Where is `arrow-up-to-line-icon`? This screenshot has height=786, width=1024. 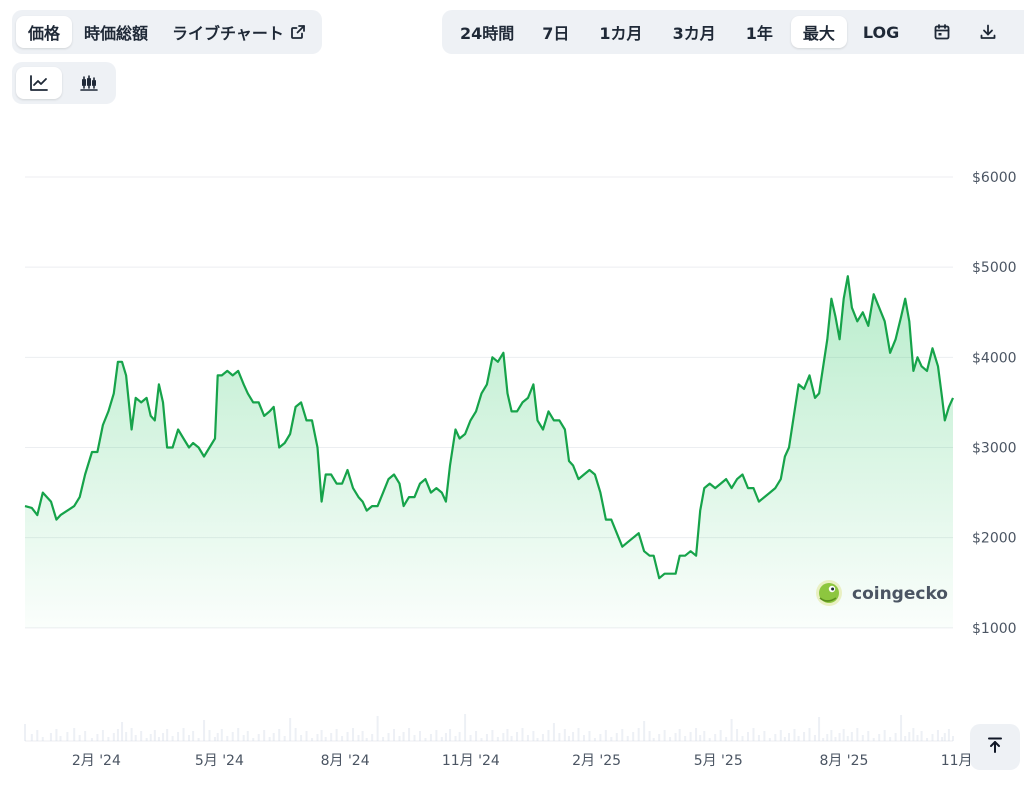
arrow-up-to-line-icon is located at coordinates (995, 747).